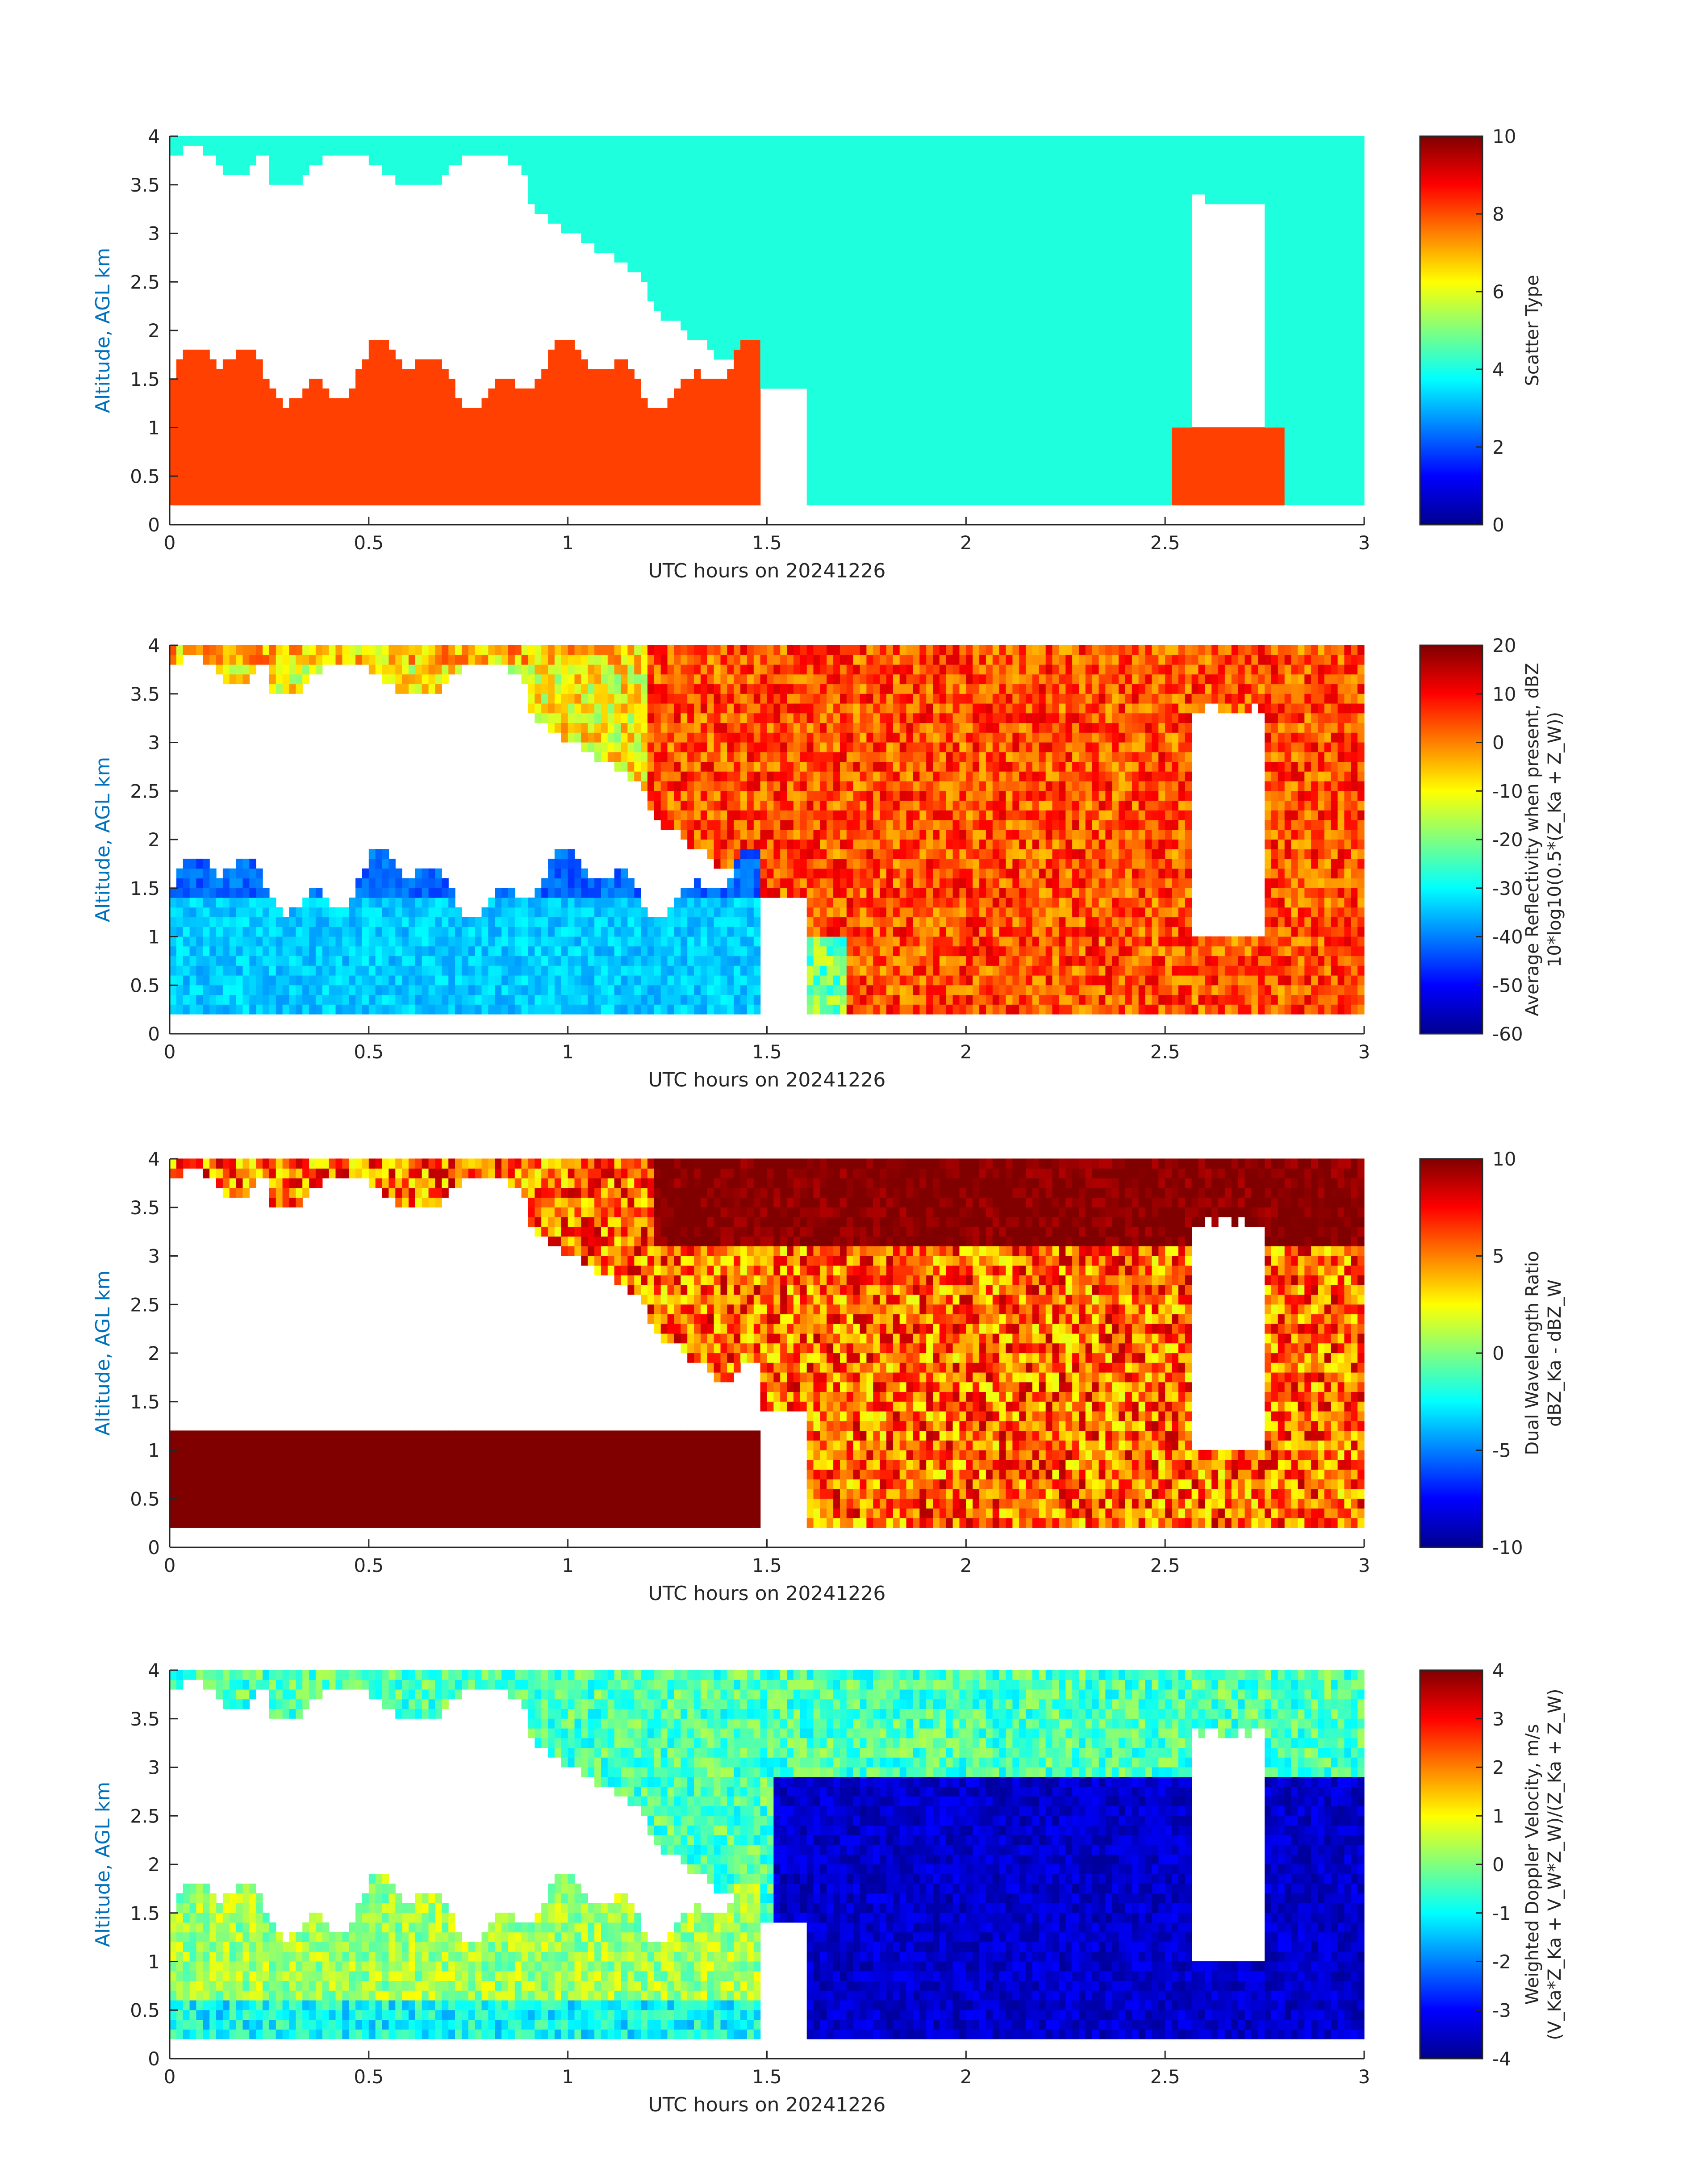  Describe the element at coordinates (1498, 214) in the screenshot. I see `colorbar-tick-label: 8` at that location.